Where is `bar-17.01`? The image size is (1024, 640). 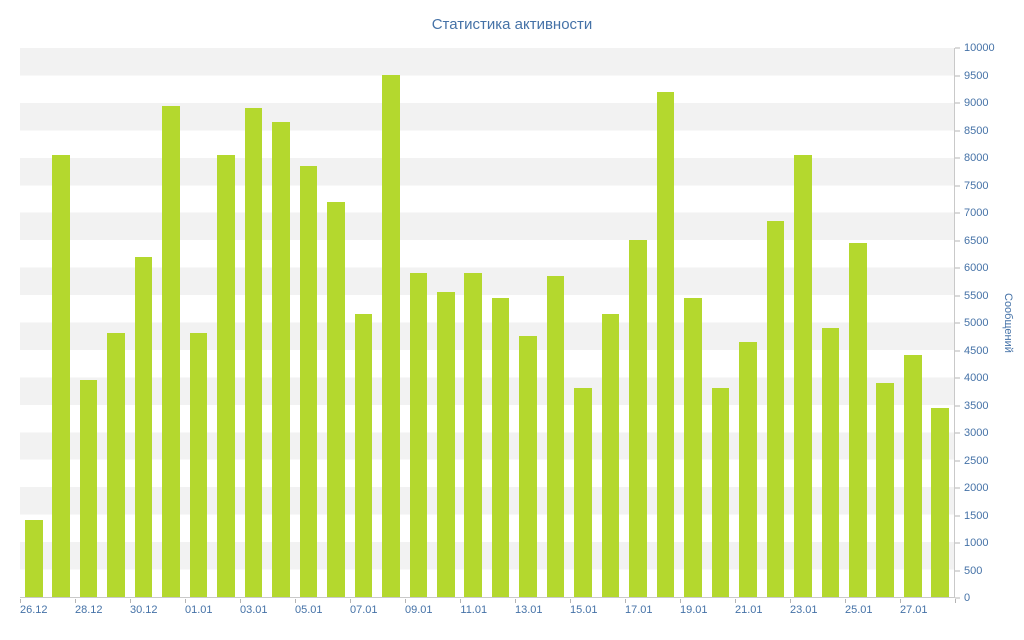 bar-17.01 is located at coordinates (638, 418).